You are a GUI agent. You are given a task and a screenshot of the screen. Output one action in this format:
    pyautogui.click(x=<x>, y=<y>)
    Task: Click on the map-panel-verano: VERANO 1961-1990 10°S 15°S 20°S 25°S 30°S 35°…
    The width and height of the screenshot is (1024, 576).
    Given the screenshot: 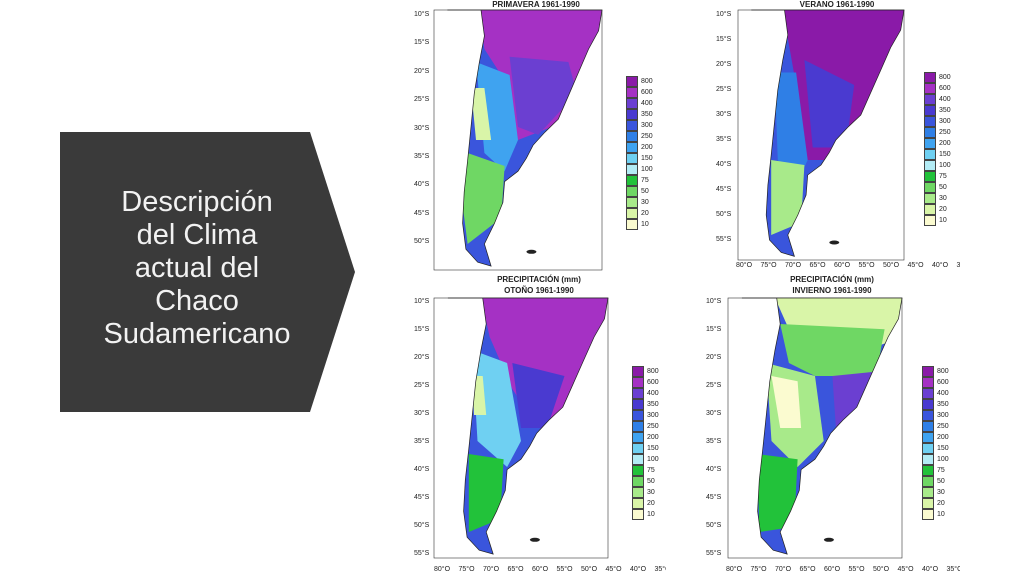 What is the action you would take?
    pyautogui.click(x=837, y=136)
    